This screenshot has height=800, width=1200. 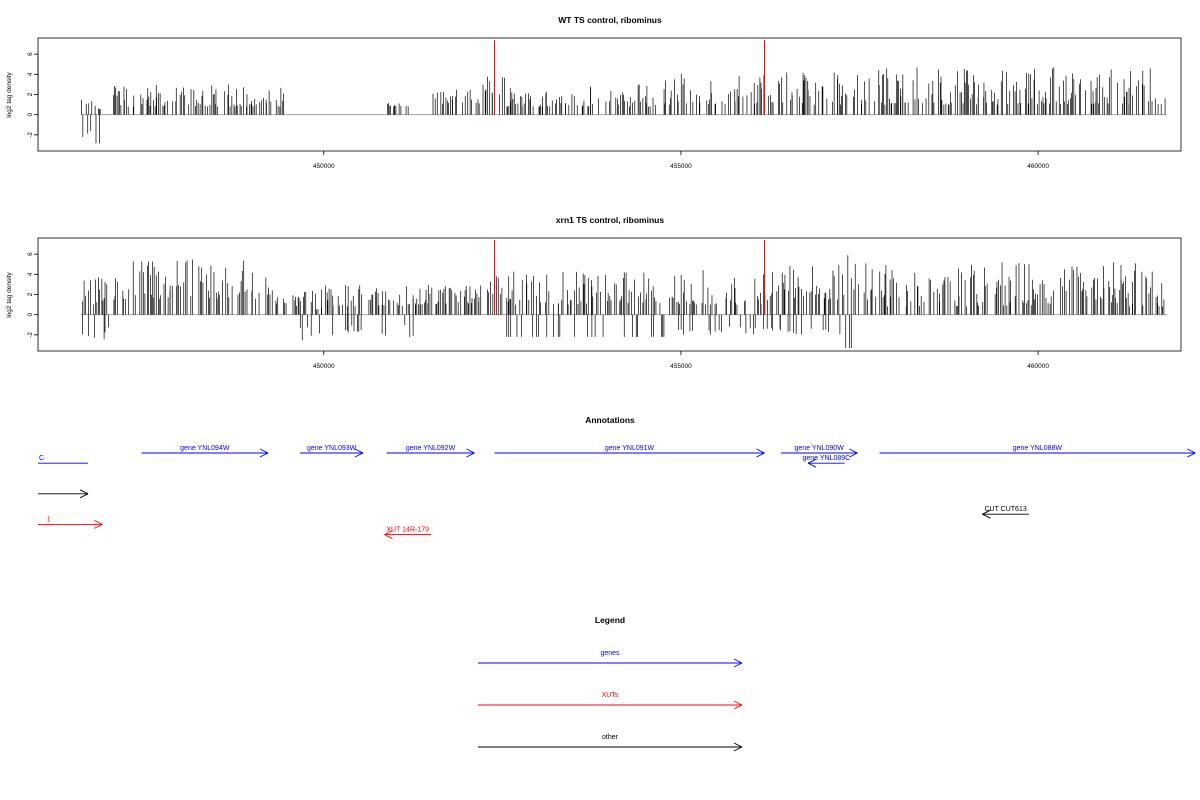 What do you see at coordinates (826, 458) in the screenshot?
I see `feature-label: gene YNL089C` at bounding box center [826, 458].